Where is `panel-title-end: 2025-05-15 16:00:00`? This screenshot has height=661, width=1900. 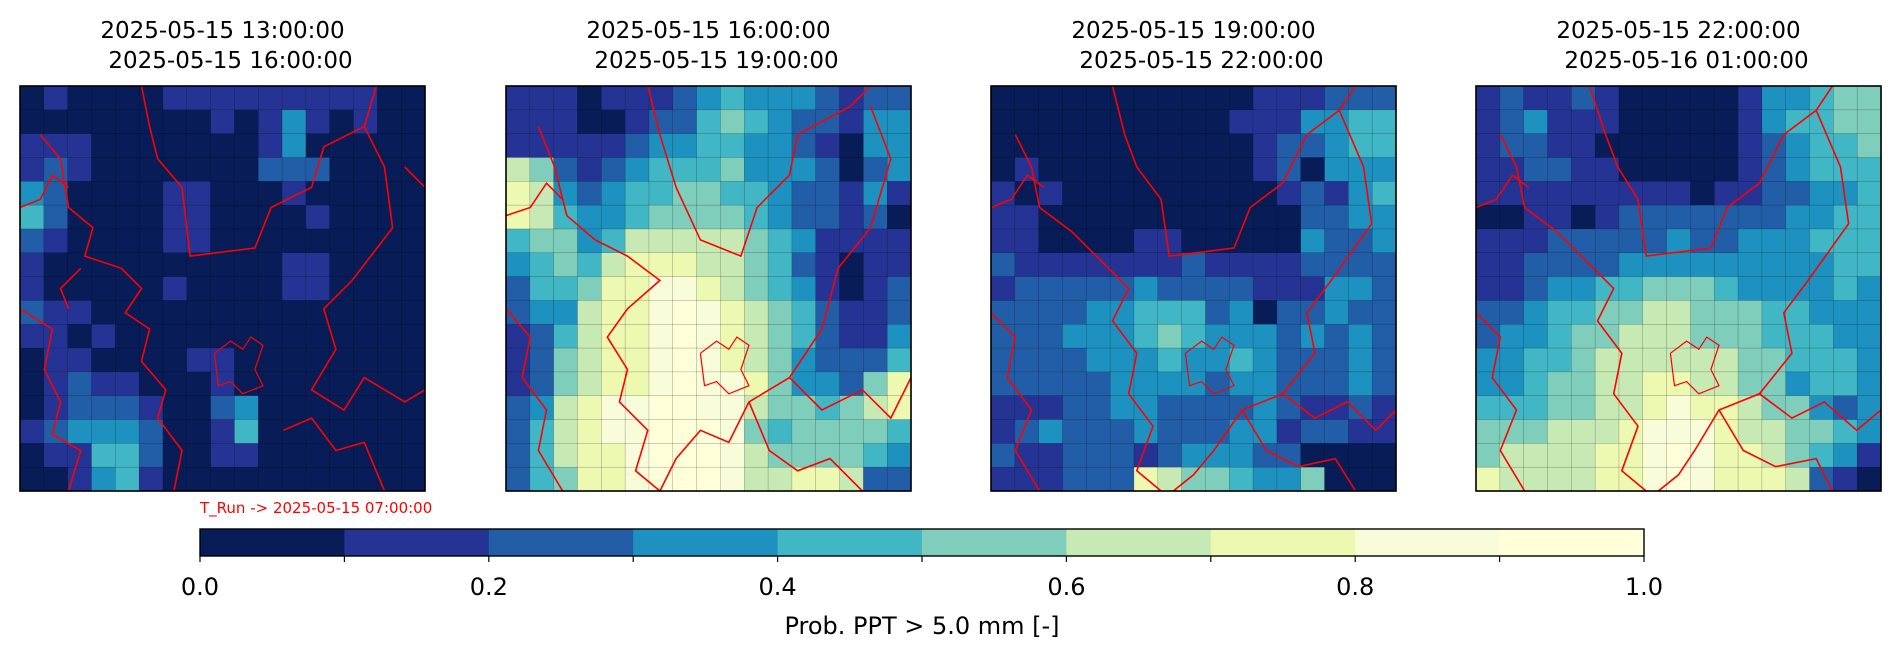 panel-title-end: 2025-05-15 16:00:00 is located at coordinates (230, 61).